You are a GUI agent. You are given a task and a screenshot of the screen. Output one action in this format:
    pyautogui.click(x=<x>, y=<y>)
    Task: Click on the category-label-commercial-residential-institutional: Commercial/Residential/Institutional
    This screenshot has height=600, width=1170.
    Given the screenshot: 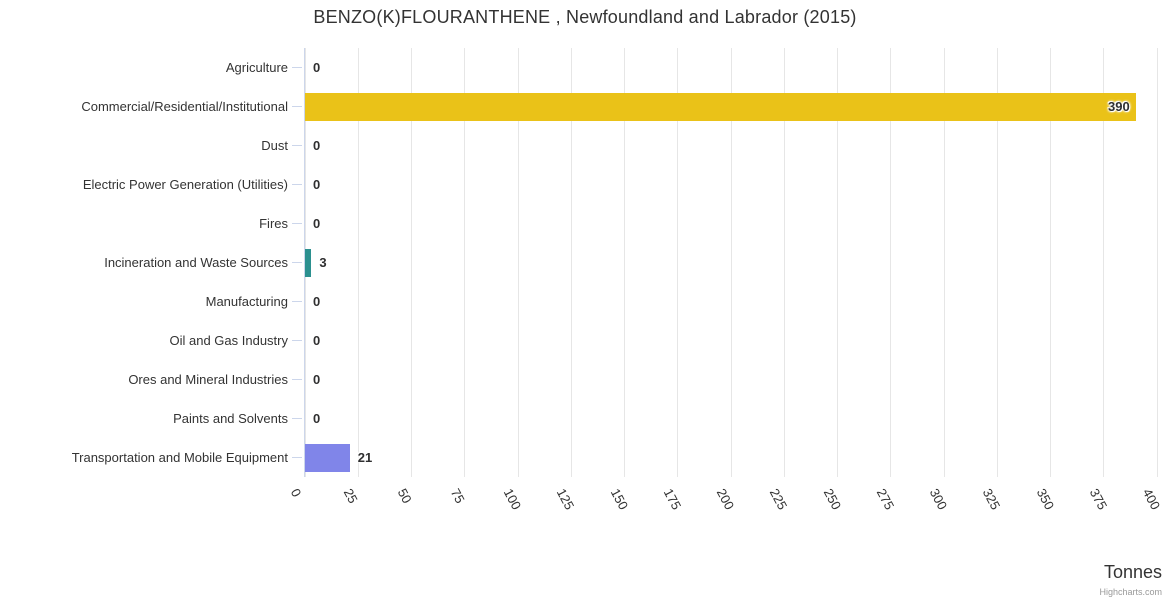 What is the action you would take?
    pyautogui.click(x=184, y=106)
    